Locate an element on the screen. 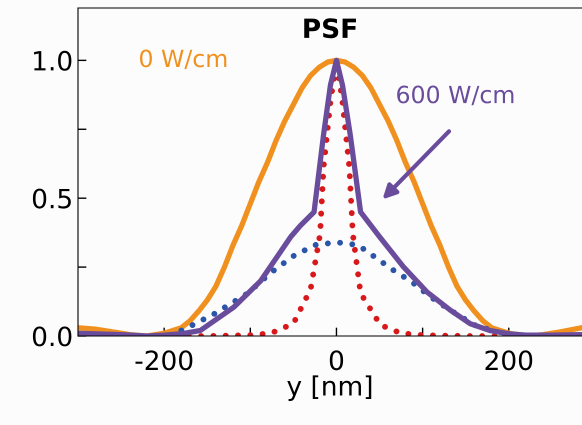  x-tick-label: 0 is located at coordinates (337, 360).